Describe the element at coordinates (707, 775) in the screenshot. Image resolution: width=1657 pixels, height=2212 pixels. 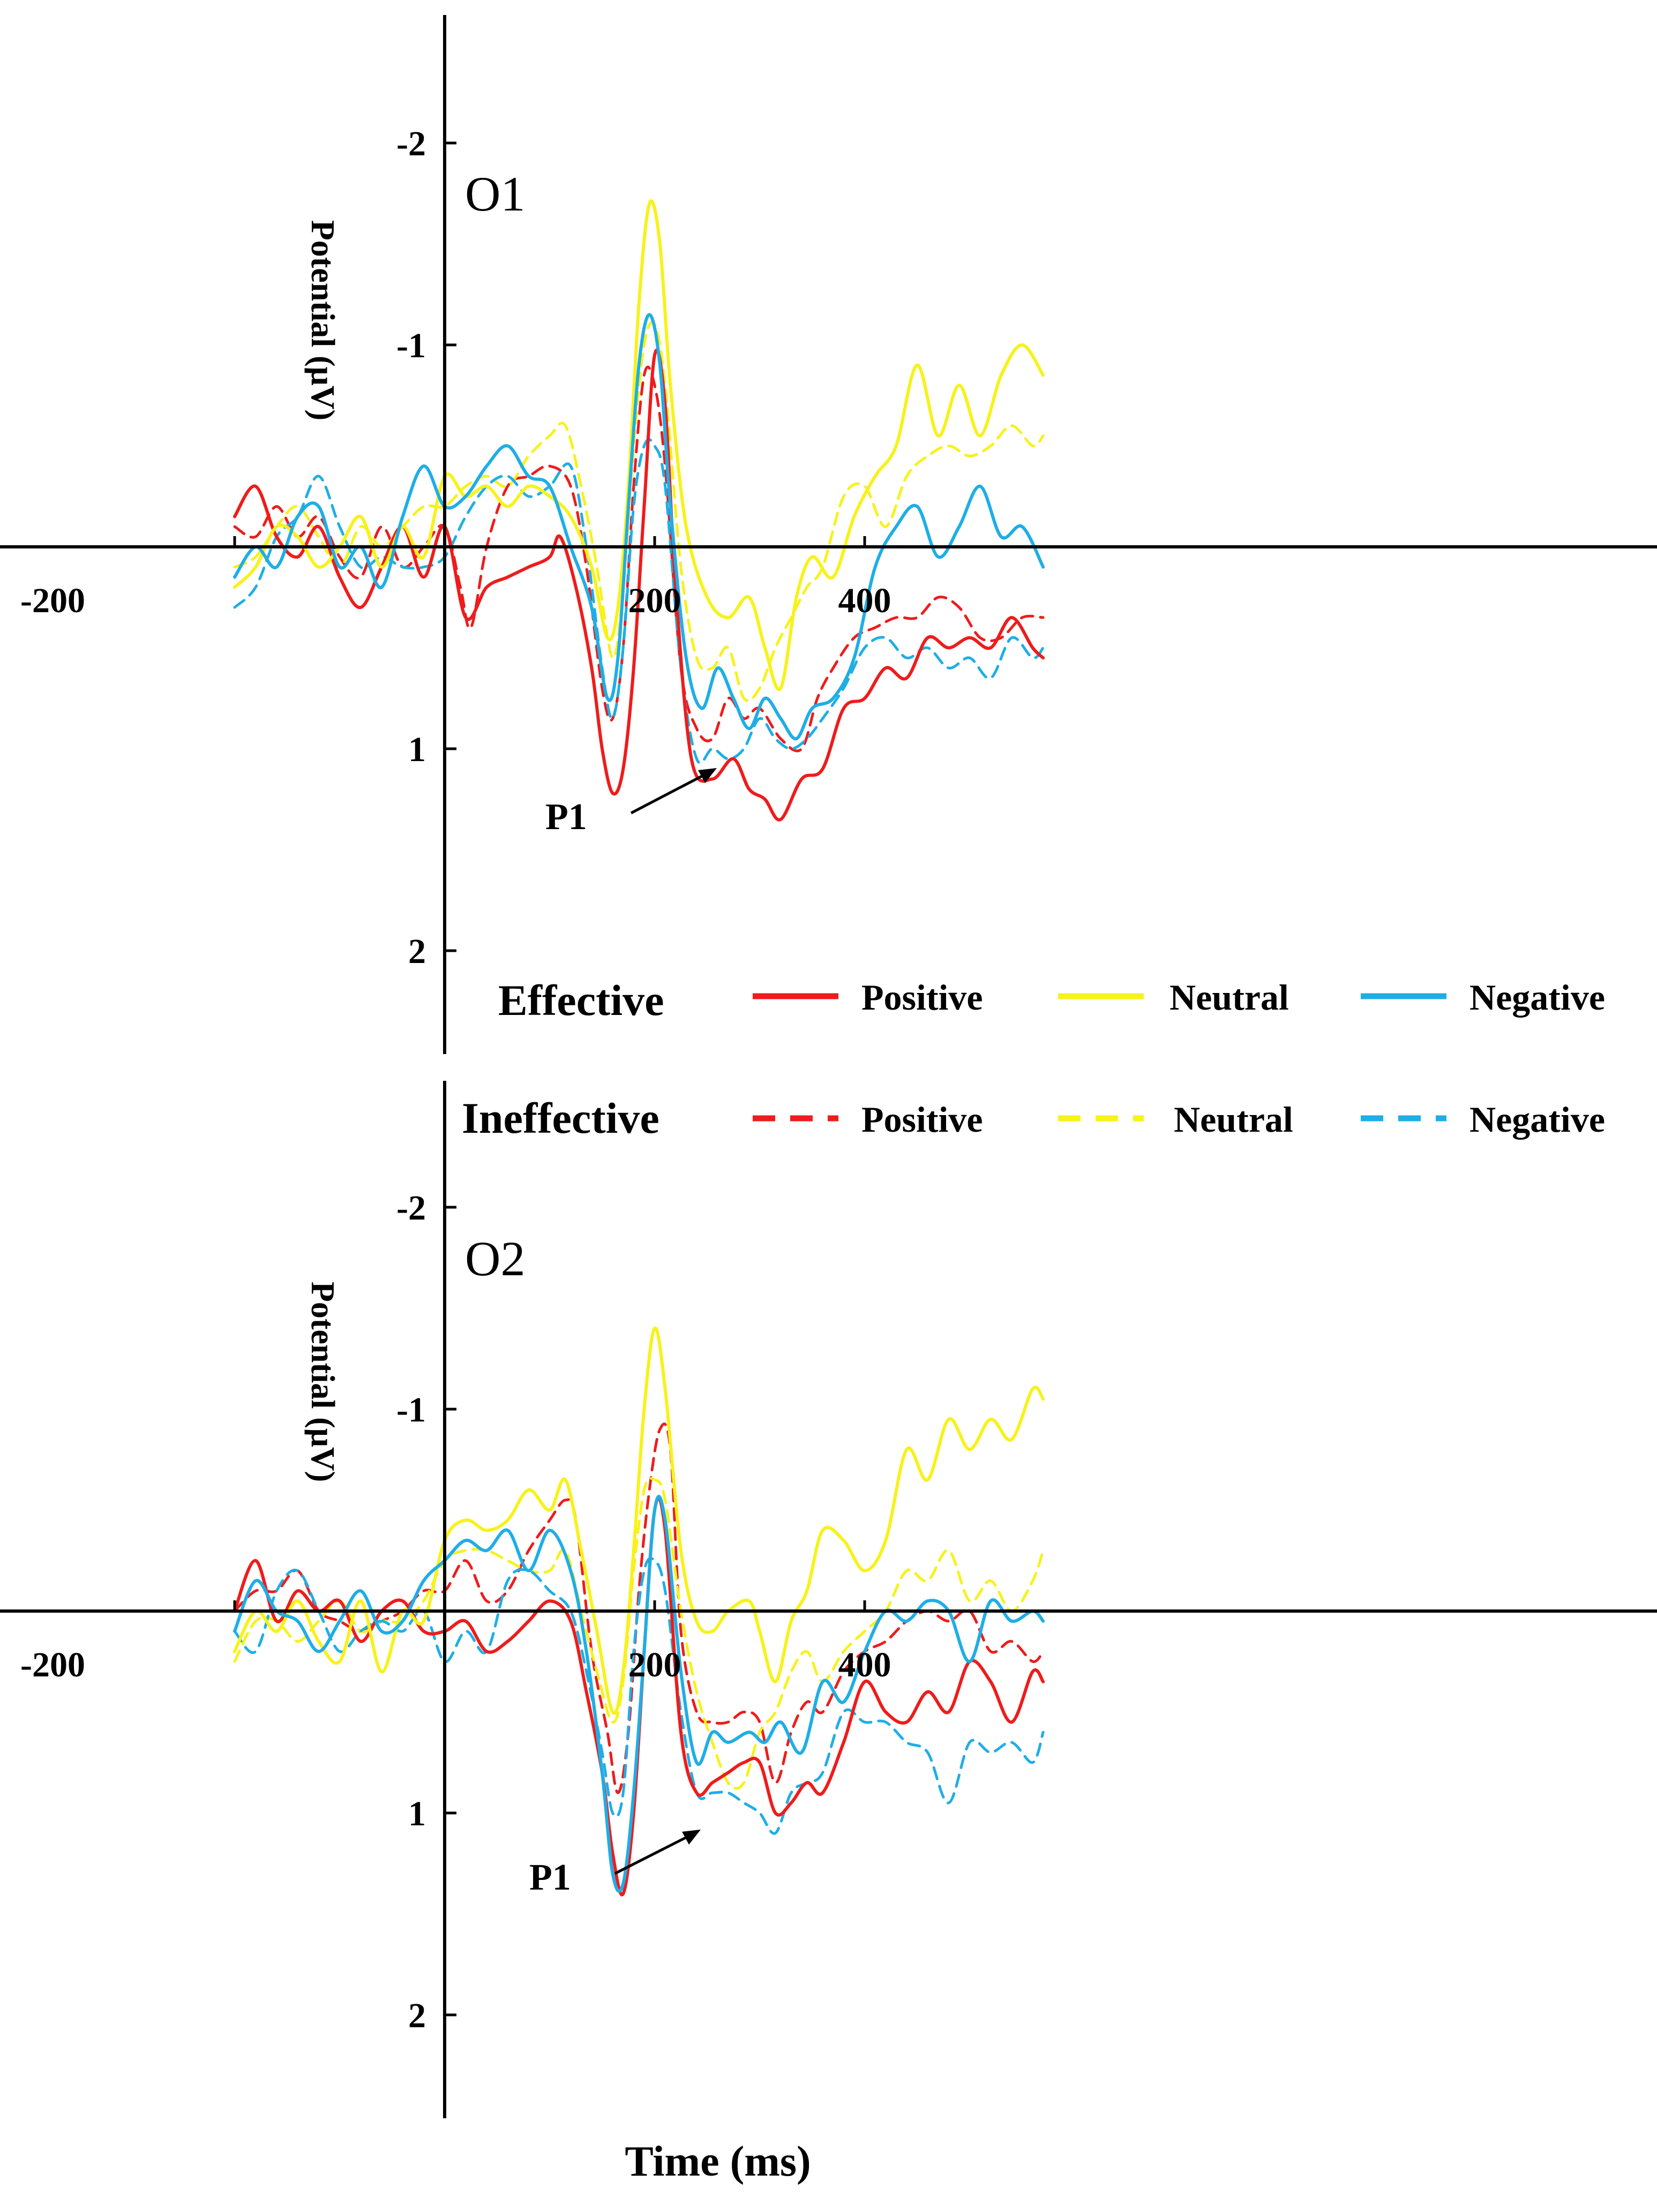
I see `o1-p1-arrowhead` at that location.